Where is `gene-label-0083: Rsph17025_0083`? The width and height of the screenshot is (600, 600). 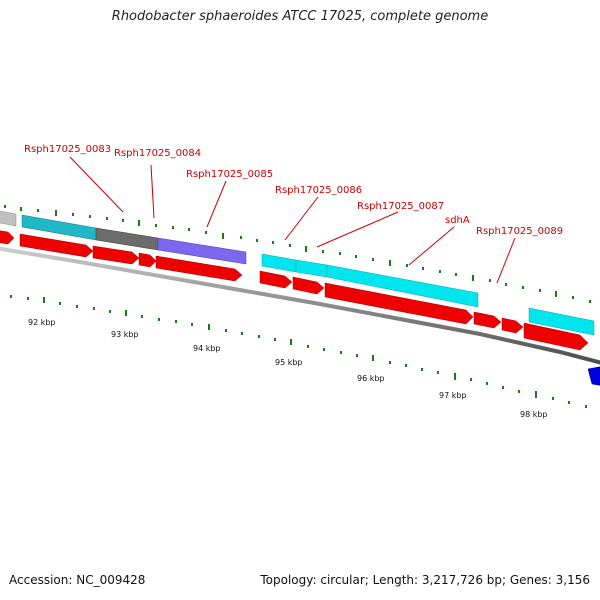
gene-label-0083: Rsph17025_0083 is located at coordinates (67, 149).